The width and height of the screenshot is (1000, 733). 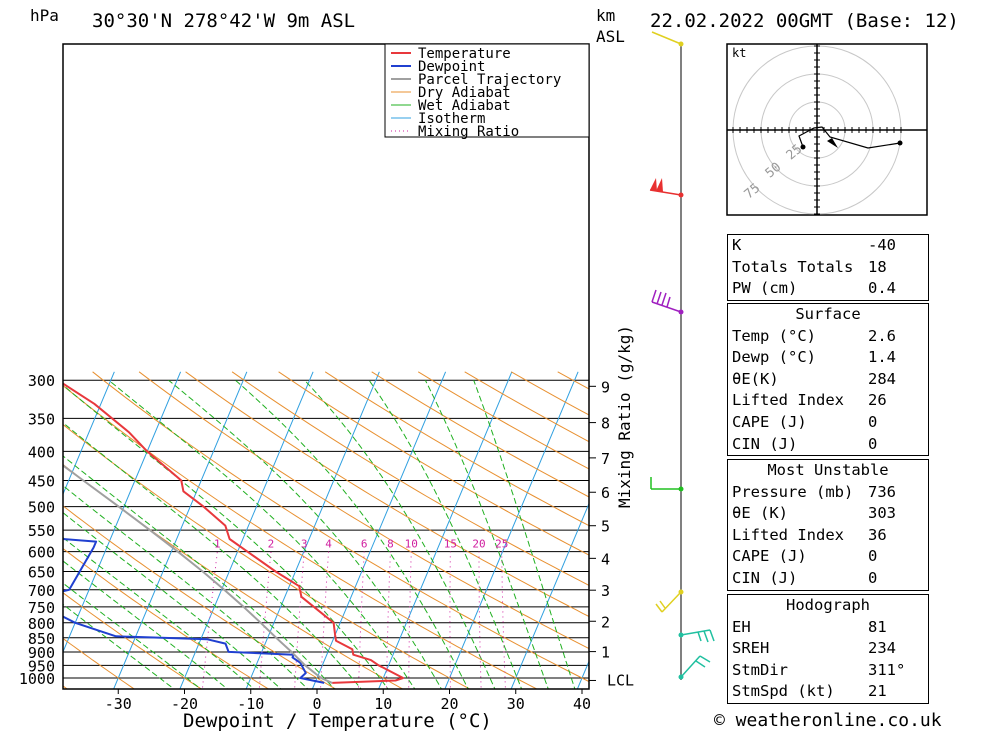 What do you see at coordinates (41, 553) in the screenshot?
I see `pressure-tick-label: 600` at bounding box center [41, 553].